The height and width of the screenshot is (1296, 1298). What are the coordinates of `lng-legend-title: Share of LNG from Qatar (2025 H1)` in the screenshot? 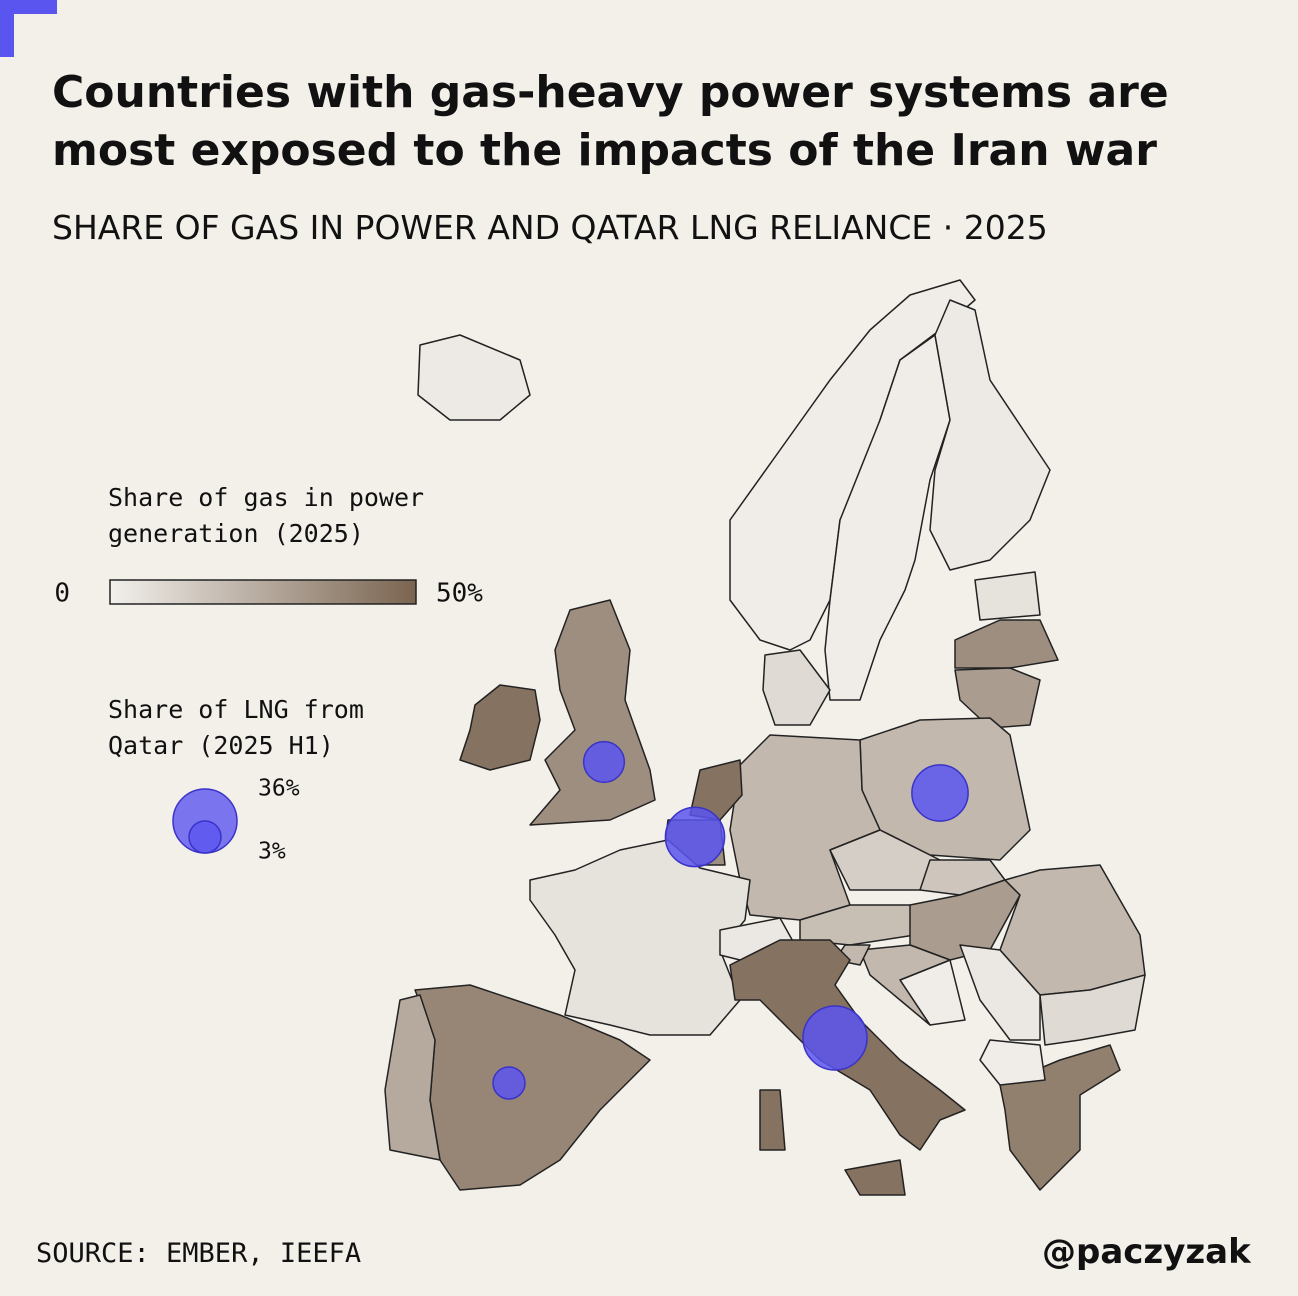 It's located at (236, 727).